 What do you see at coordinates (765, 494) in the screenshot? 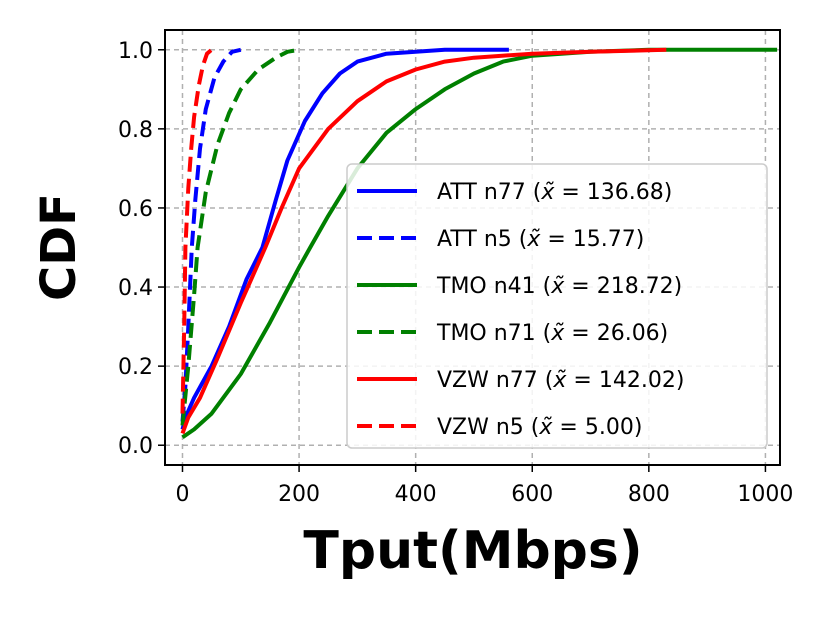
I see `x-tick-label: 1000` at bounding box center [765, 494].